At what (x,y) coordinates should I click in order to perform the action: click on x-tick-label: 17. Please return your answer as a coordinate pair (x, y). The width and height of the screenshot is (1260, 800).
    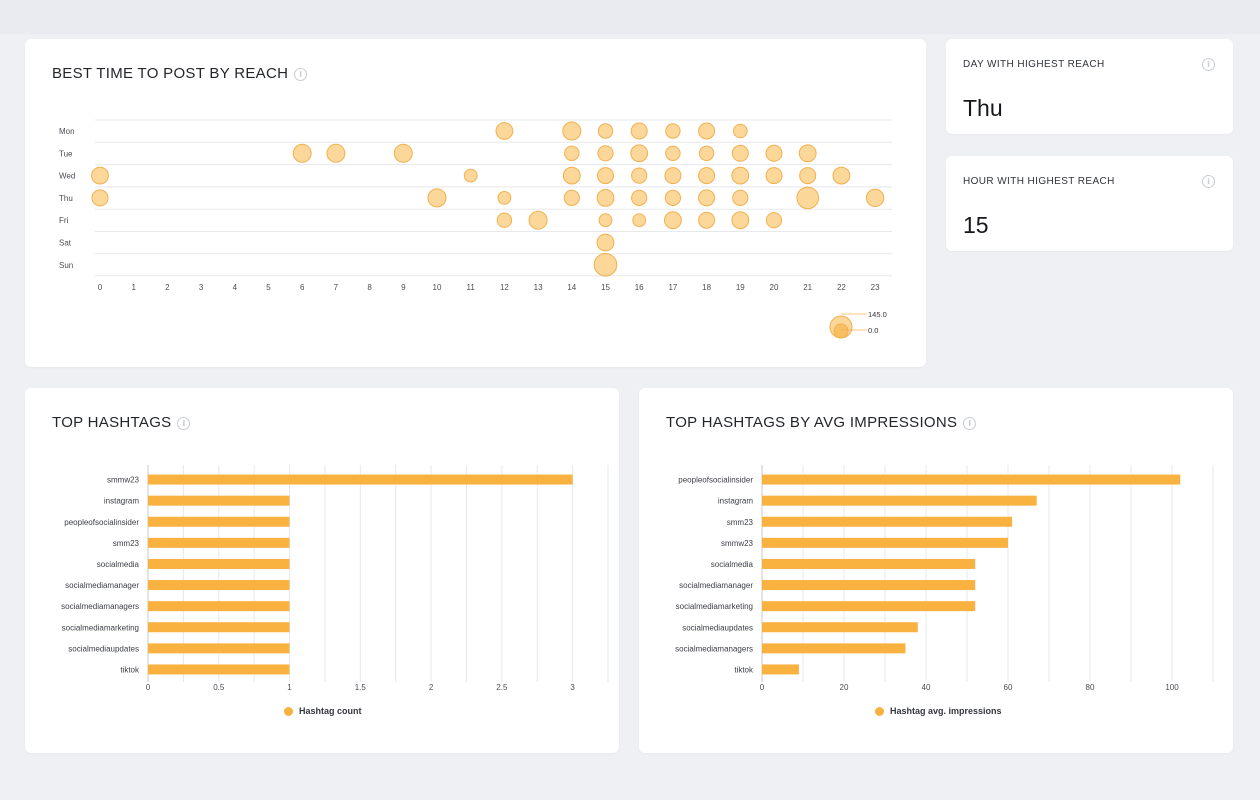
    Looking at the image, I should click on (672, 287).